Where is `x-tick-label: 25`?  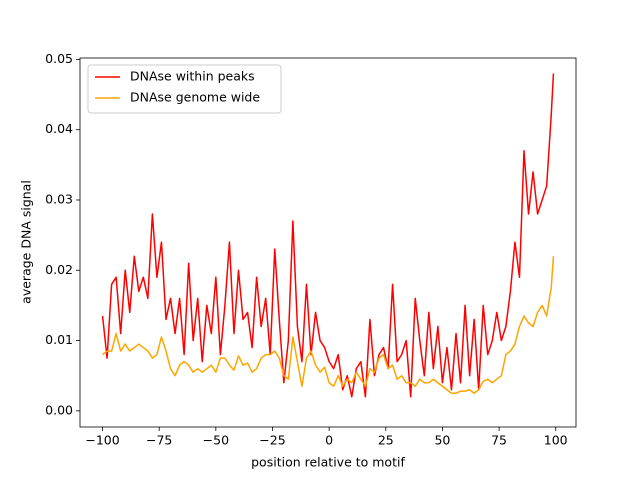
x-tick-label: 25 is located at coordinates (386, 440).